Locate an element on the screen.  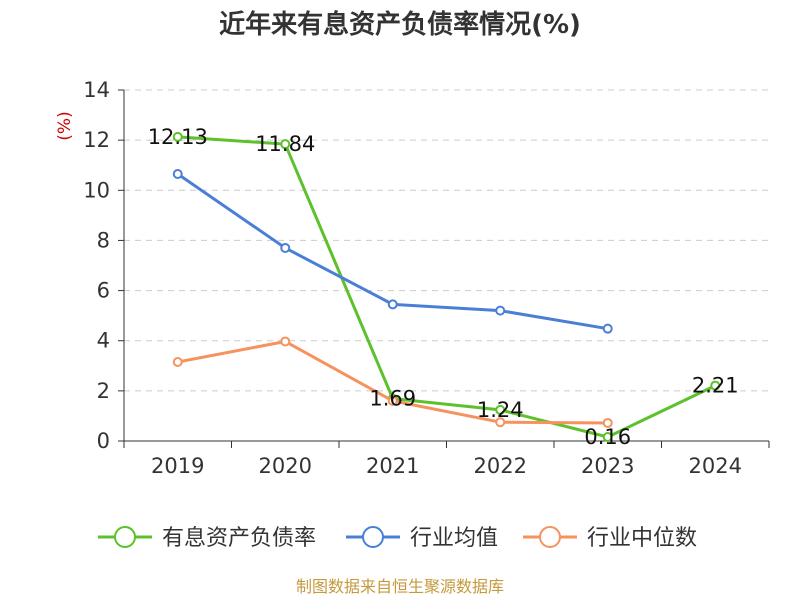
y-tick-label: 4 is located at coordinates (103, 341).